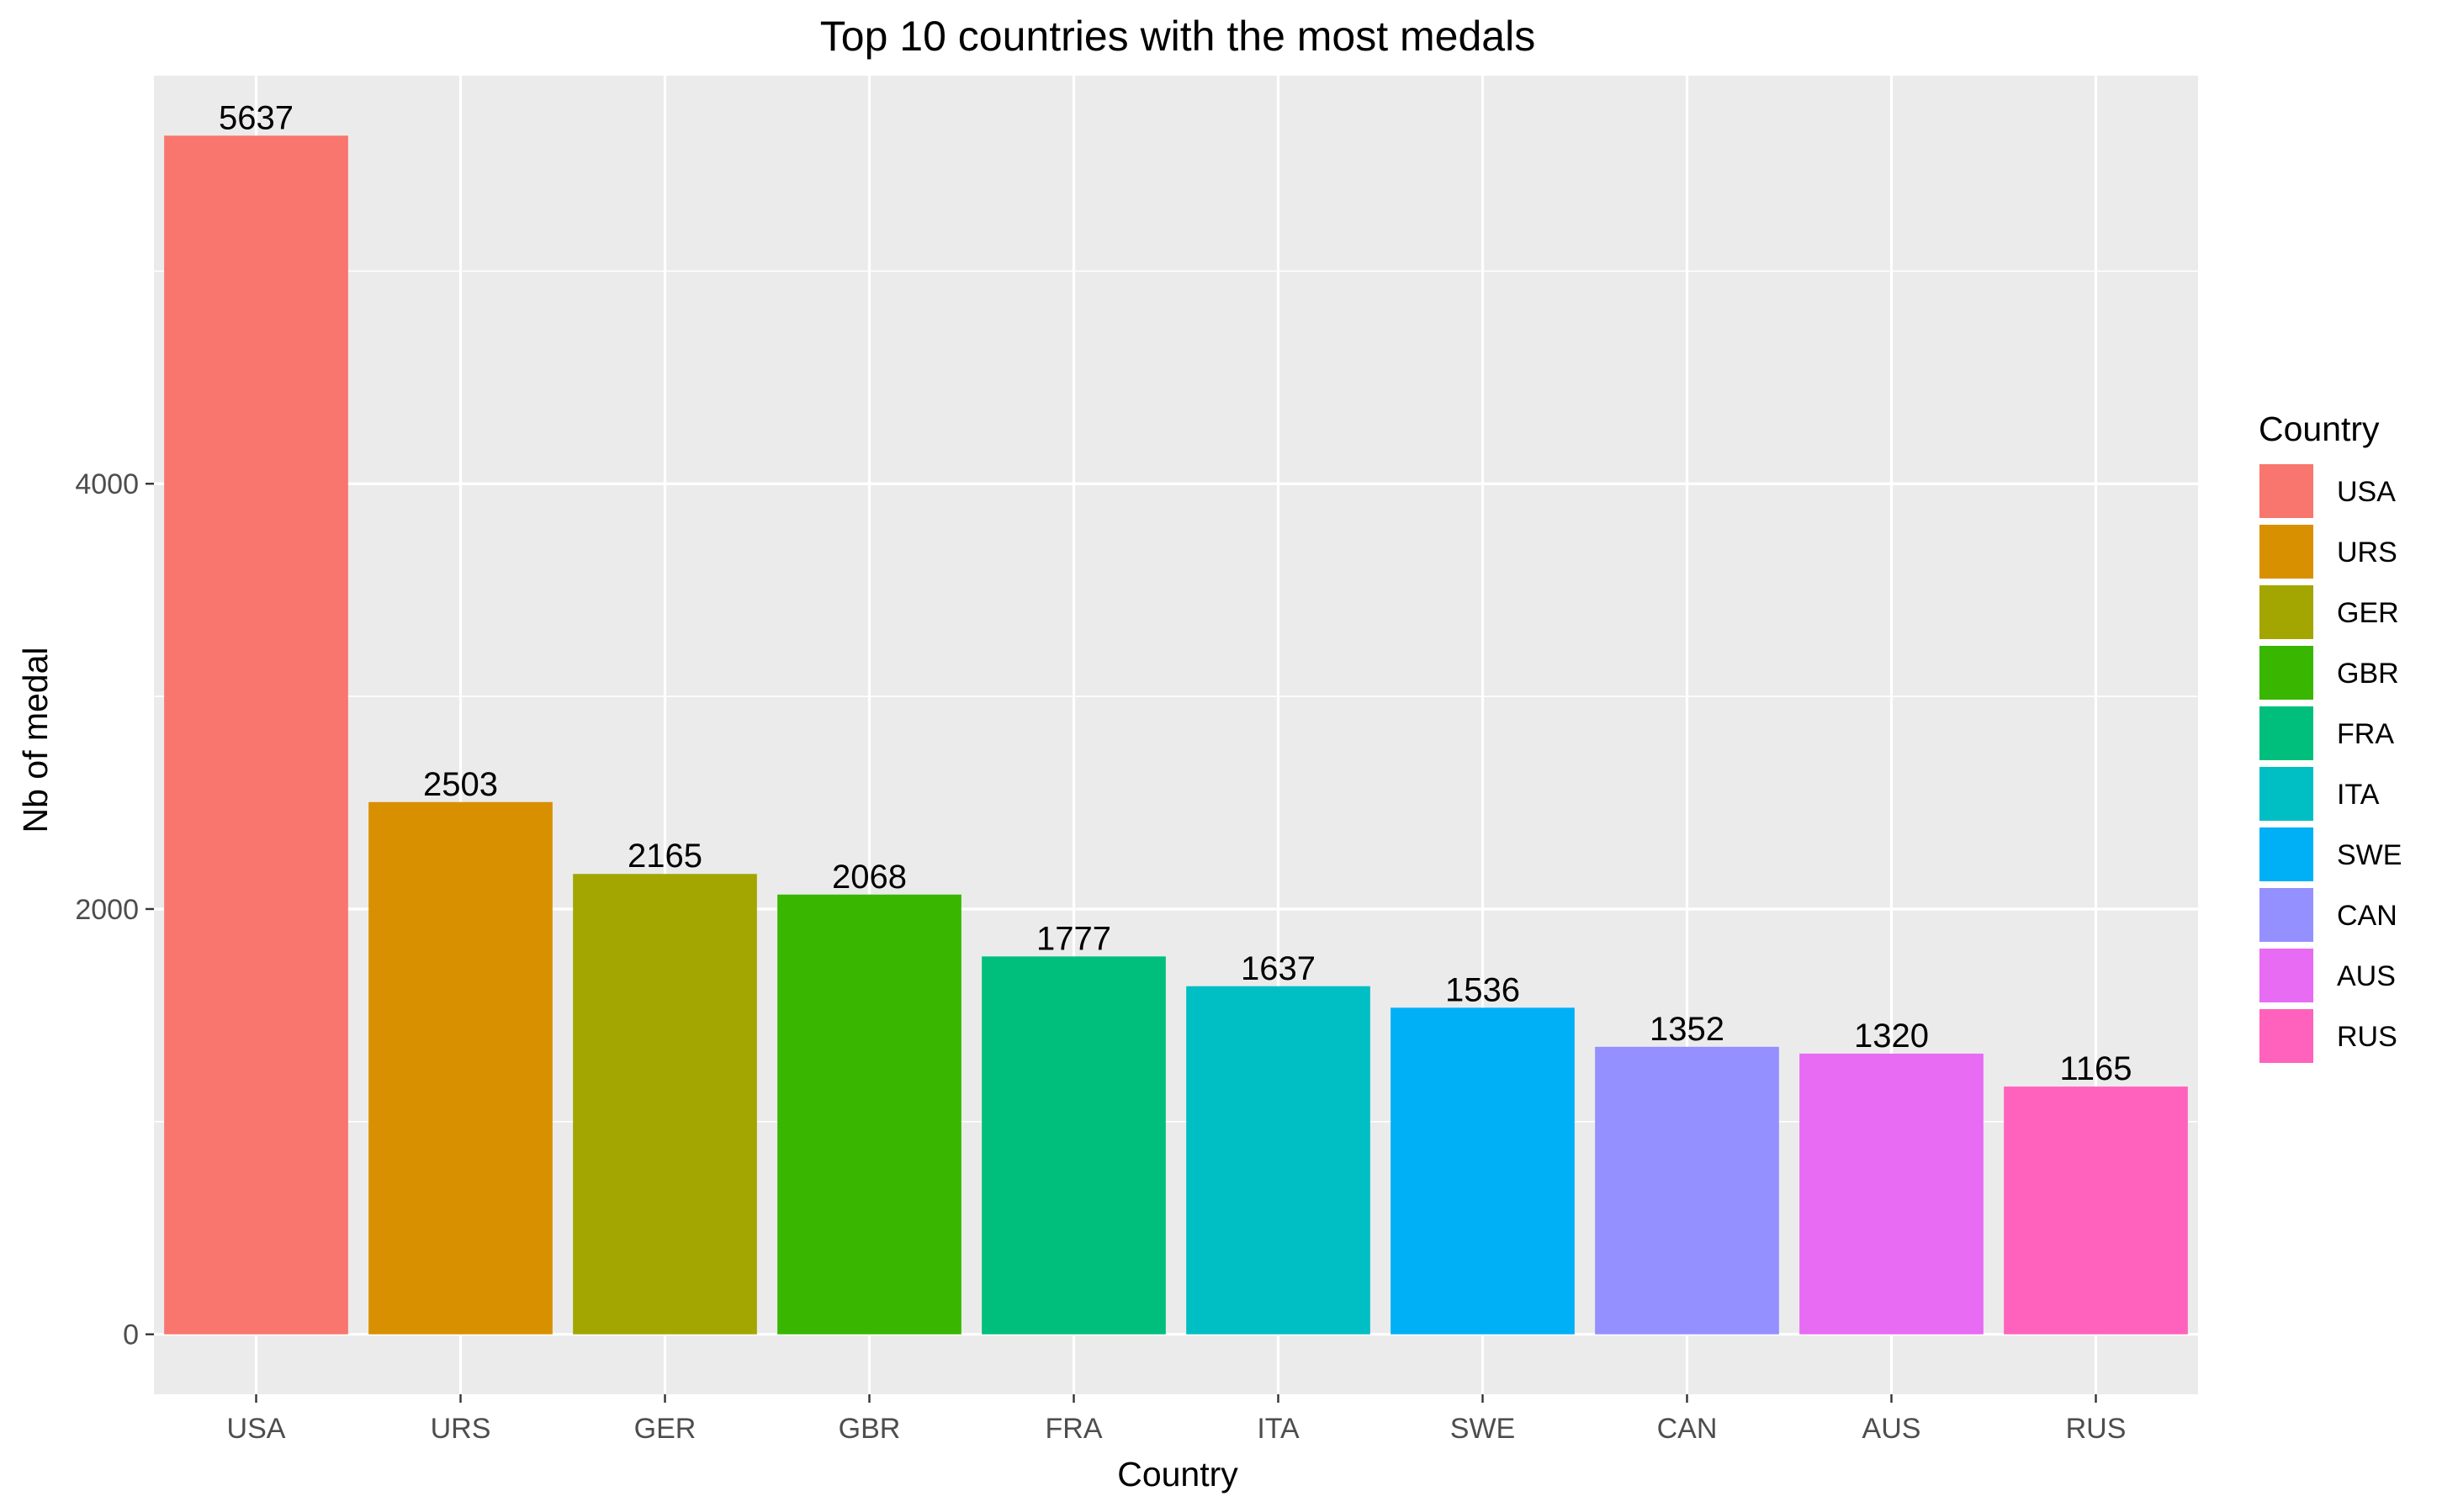 This screenshot has height=1512, width=2442. I want to click on x-tick-label-ger: GER, so click(666, 1429).